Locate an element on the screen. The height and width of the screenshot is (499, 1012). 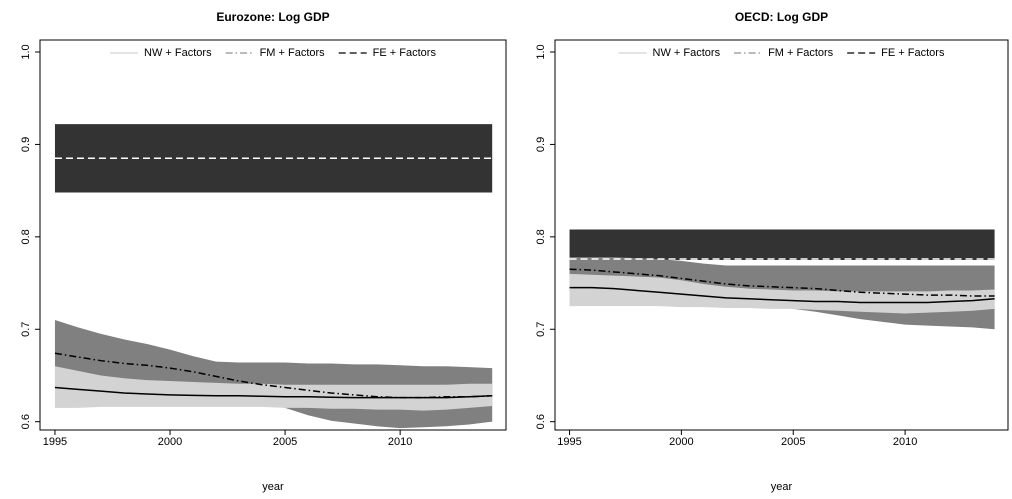
plot-area is located at coordinates (782, 279).